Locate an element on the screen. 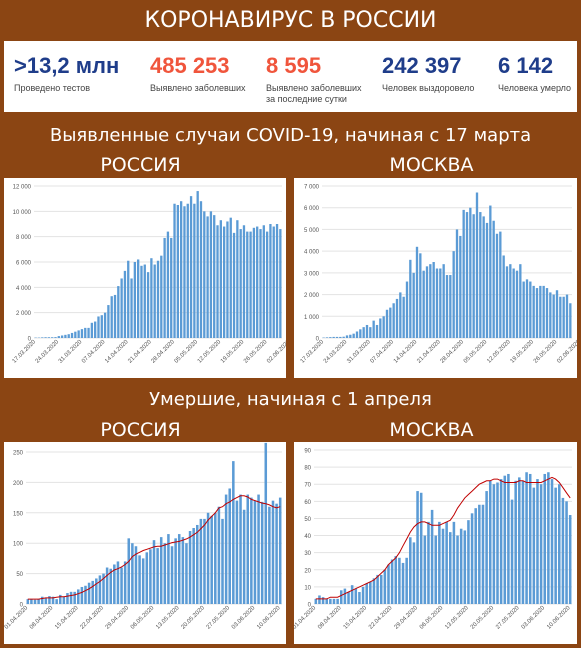 Image resolution: width=581 pixels, height=648 pixels. stat-label: Выявлено заболевших is located at coordinates (198, 88).